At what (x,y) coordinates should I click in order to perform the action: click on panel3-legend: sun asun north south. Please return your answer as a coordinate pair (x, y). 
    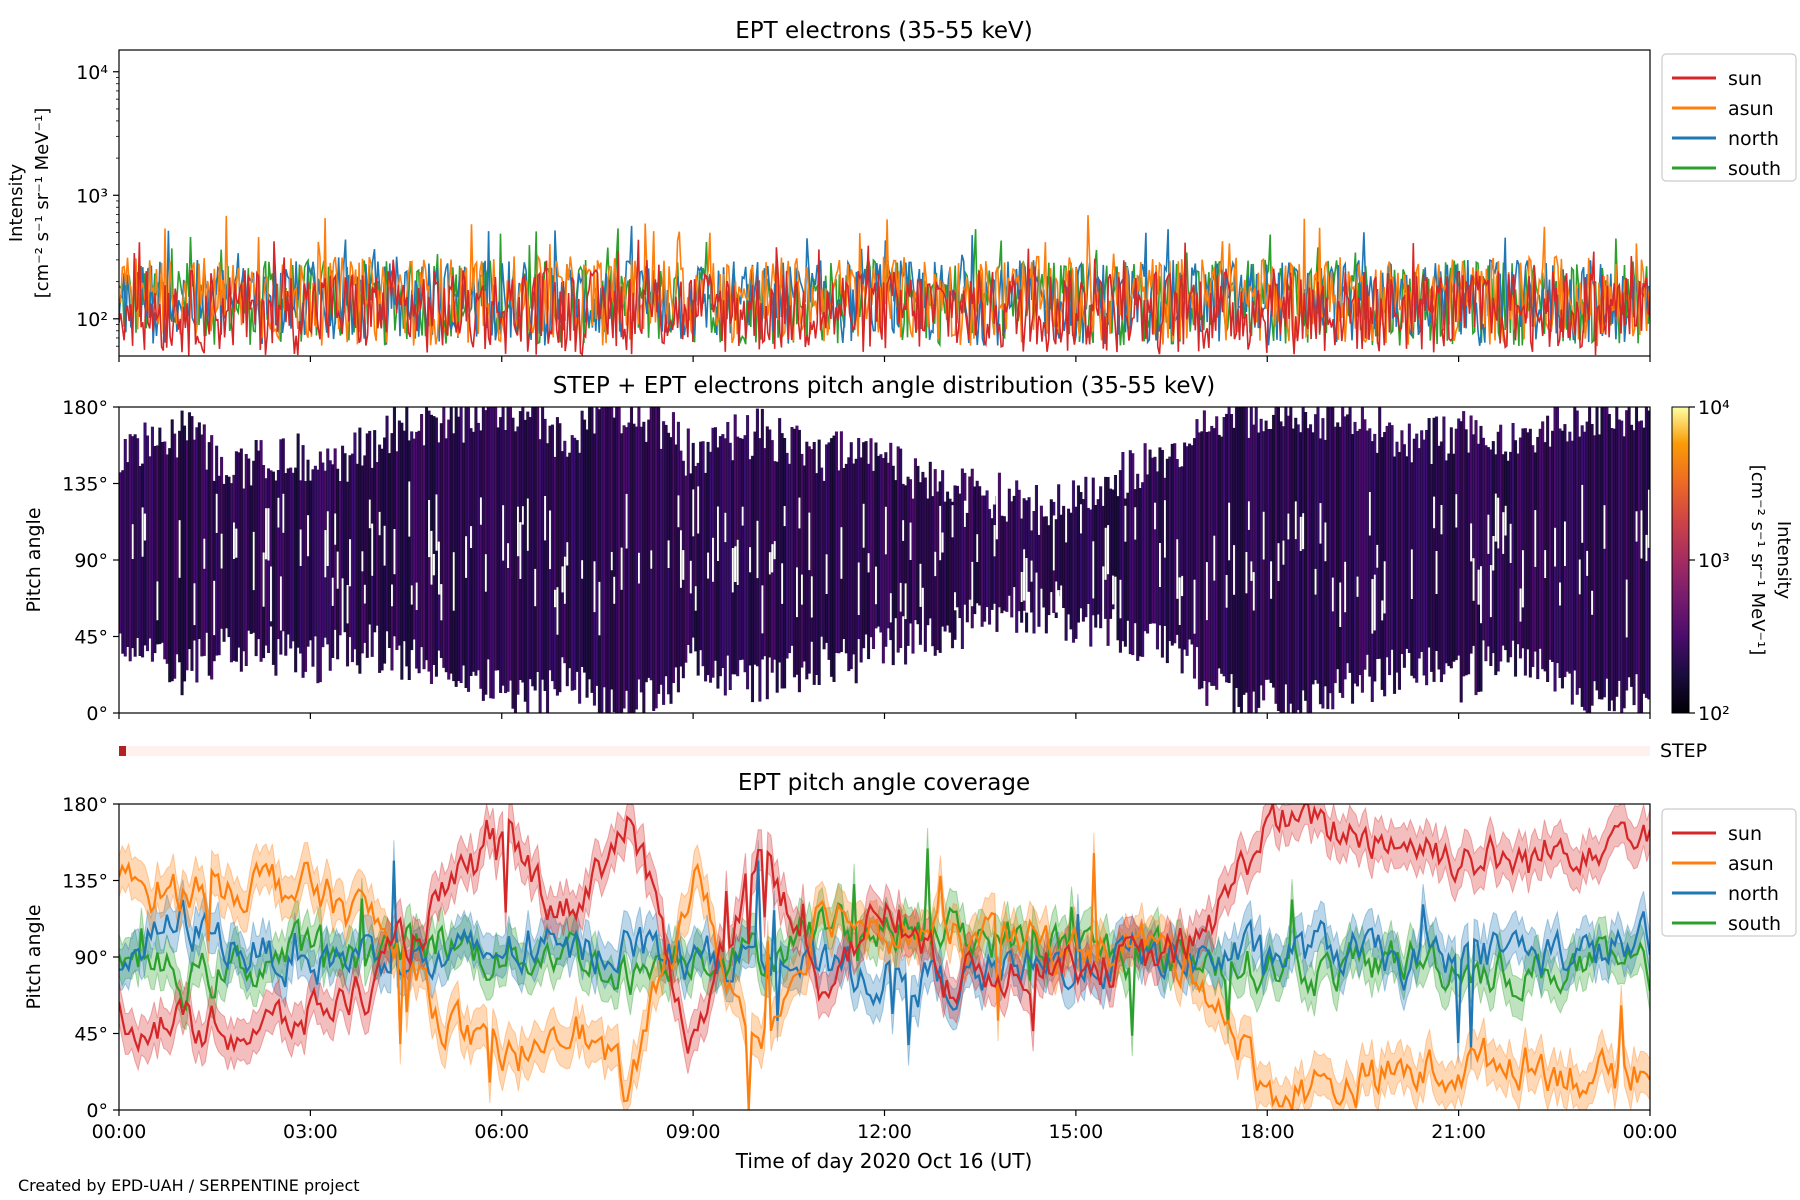
    Looking at the image, I should click on (1729, 872).